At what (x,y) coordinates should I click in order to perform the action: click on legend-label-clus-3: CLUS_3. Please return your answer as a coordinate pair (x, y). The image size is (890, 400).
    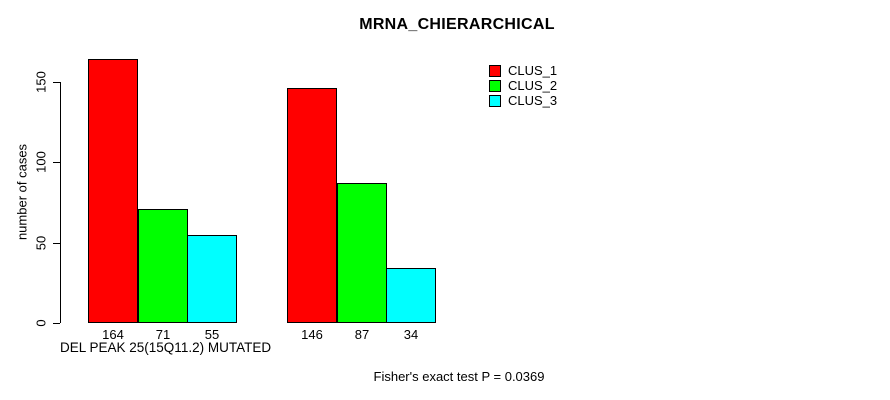
    Looking at the image, I should click on (533, 100).